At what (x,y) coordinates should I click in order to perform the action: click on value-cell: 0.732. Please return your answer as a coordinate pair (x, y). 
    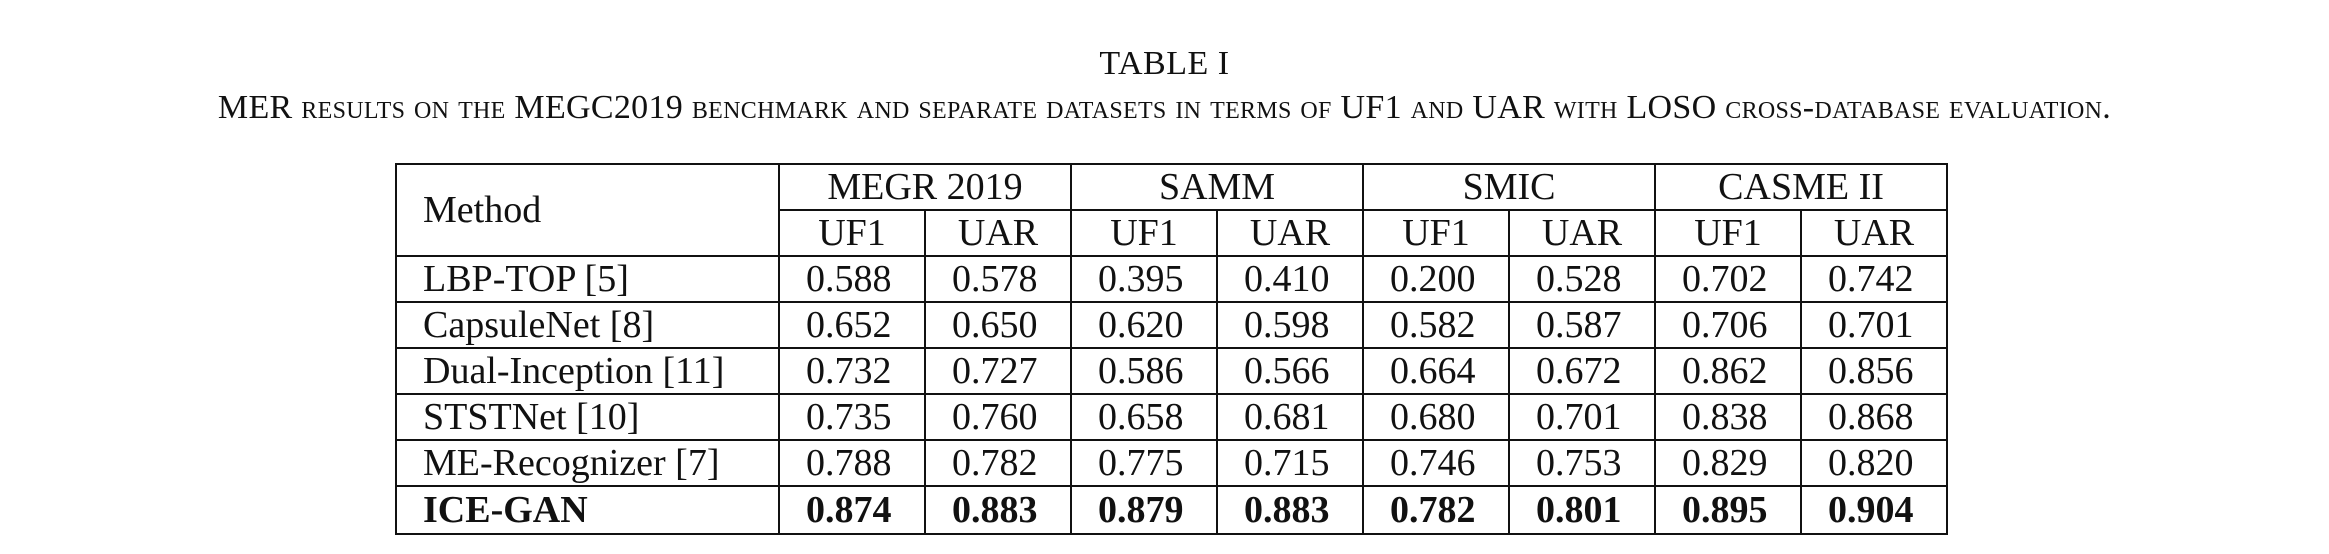
    Looking at the image, I should click on (852, 371).